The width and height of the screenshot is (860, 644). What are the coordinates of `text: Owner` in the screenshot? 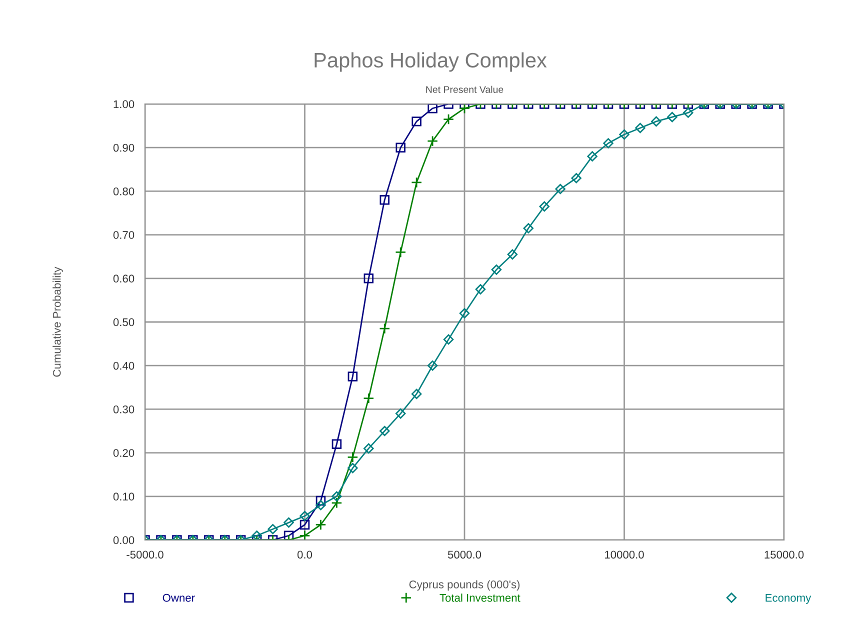 It's located at (178, 598).